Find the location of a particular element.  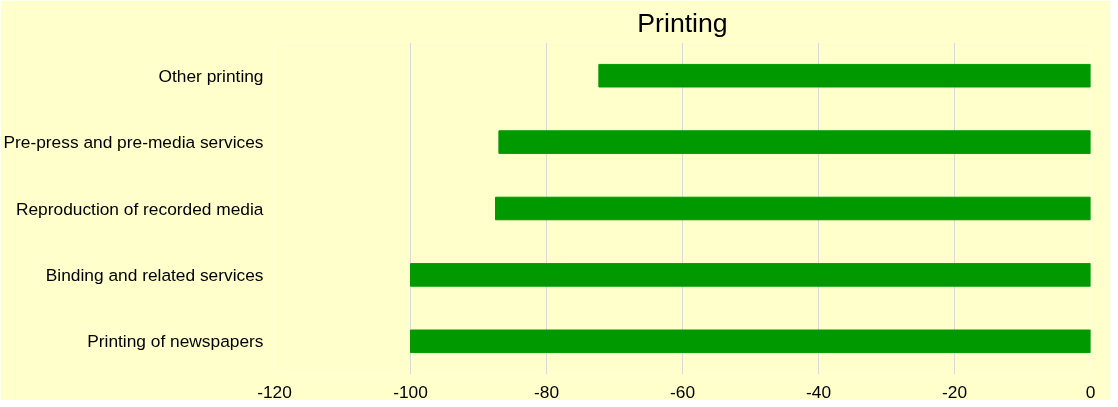

x-tick-label: 0 is located at coordinates (1090, 391).